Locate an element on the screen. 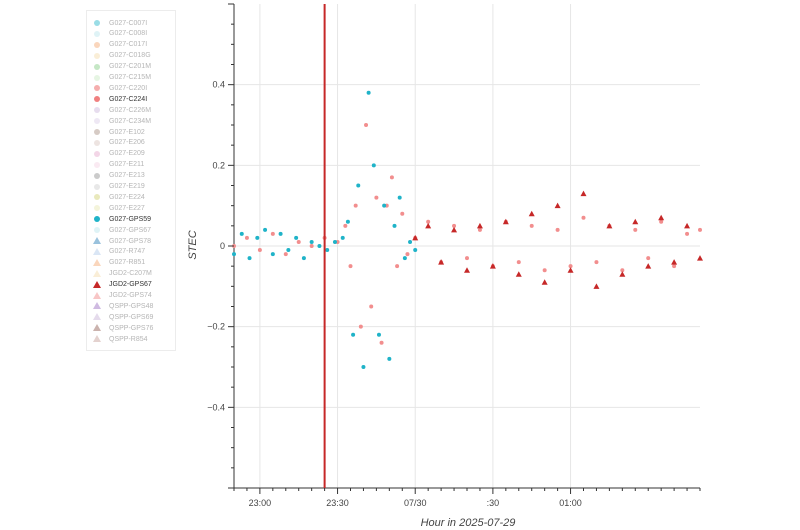 Image resolution: width=800 pixels, height=530 pixels. legend-label: JGD2-GPS67 is located at coordinates (130, 285).